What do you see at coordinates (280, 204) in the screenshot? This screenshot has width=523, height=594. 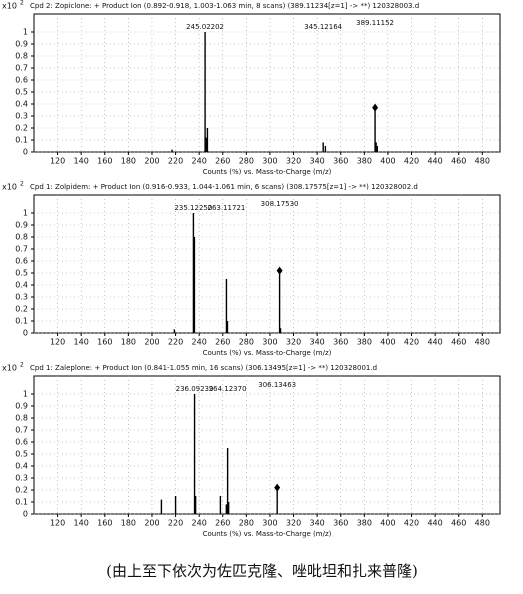 I see `peak-label: 308.17530` at bounding box center [280, 204].